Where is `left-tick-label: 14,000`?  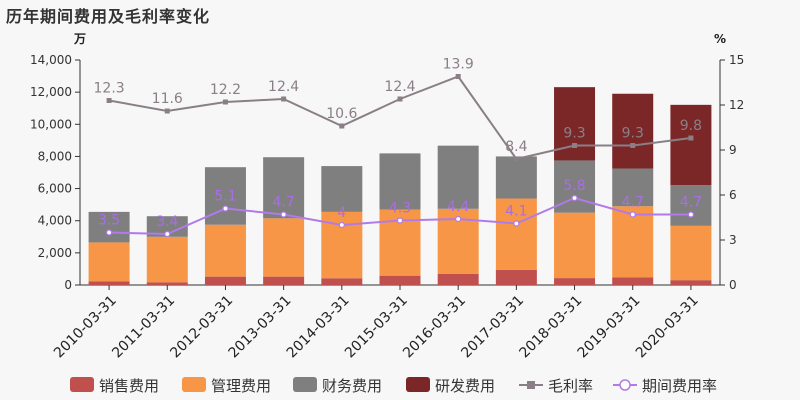
left-tick-label: 14,000 is located at coordinates (51, 60).